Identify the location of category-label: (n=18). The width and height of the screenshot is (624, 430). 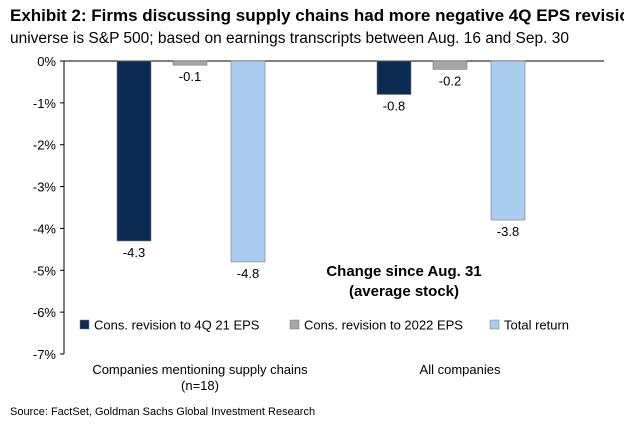
(200, 385).